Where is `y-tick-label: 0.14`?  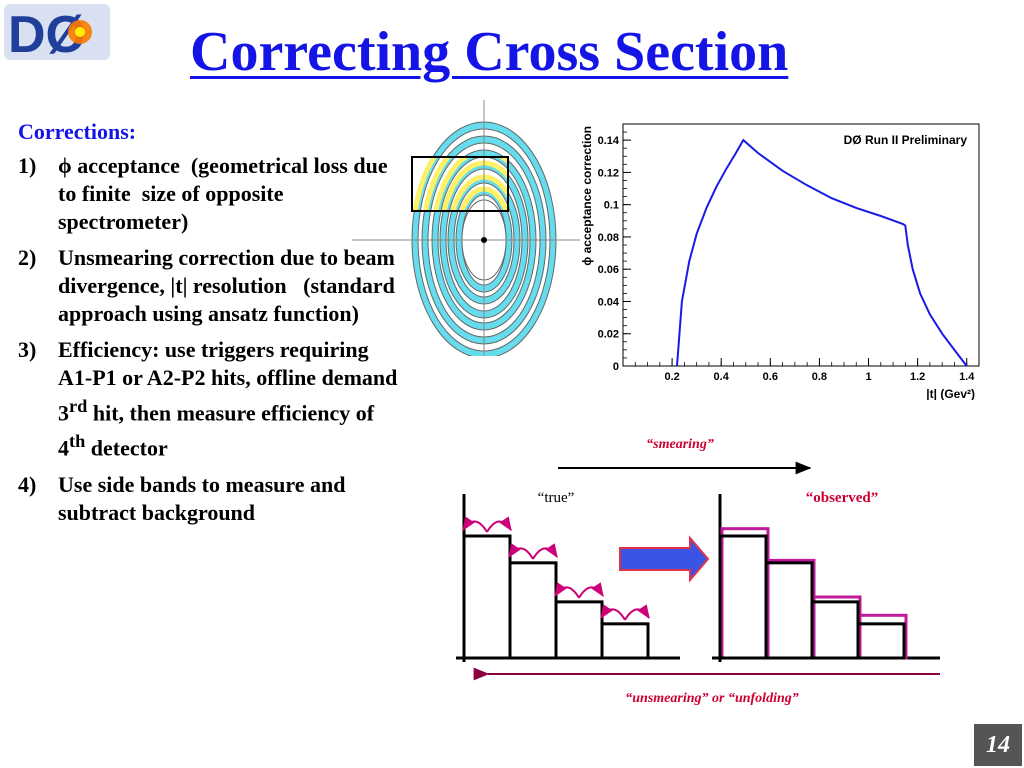 y-tick-label: 0.14 is located at coordinates (609, 141).